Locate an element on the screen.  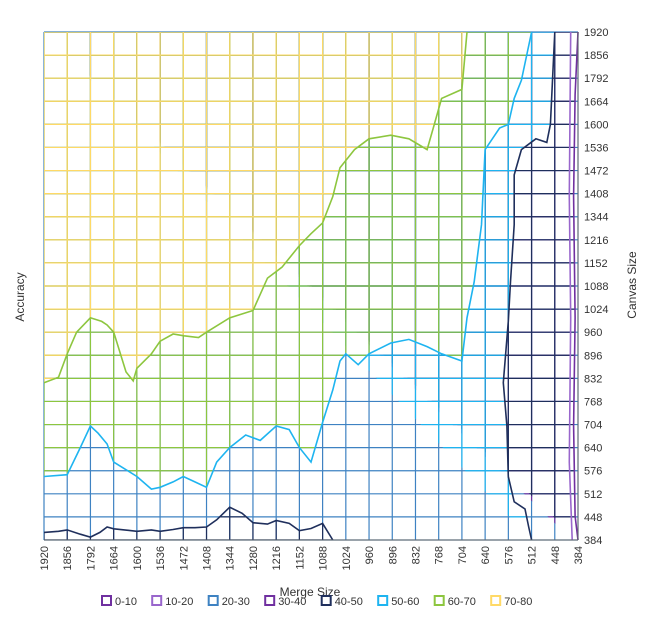
y-tick-label: 1600 is located at coordinates (596, 125).